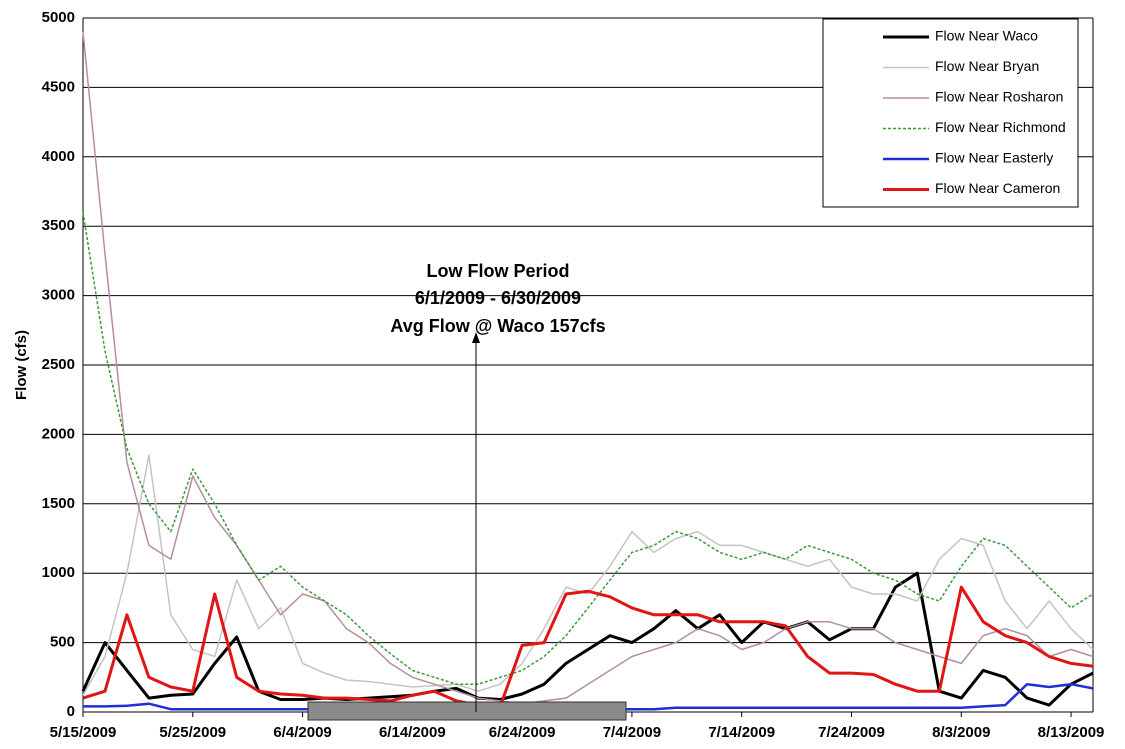  I want to click on y-tick-label: 4500, so click(58, 86).